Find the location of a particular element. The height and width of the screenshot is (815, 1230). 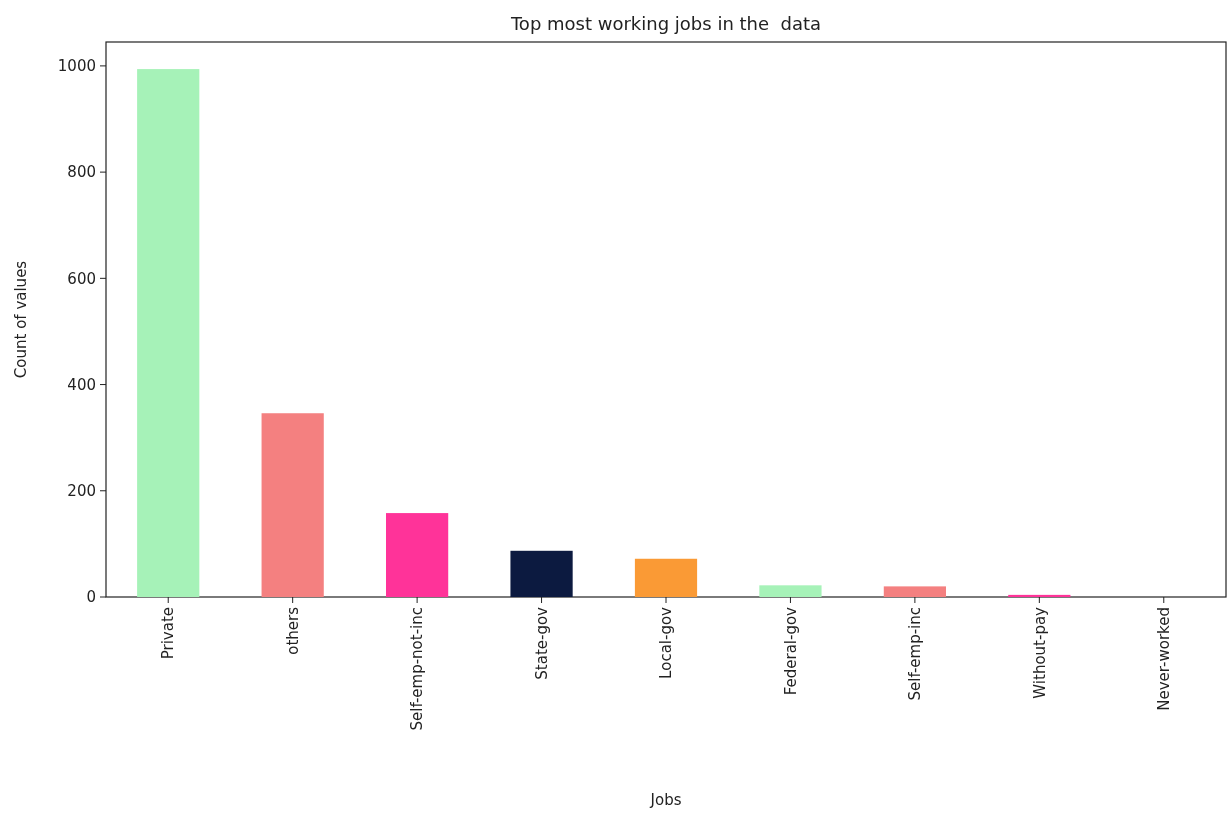

x-tick-label: Self-emp-not-inc is located at coordinates (417, 669).